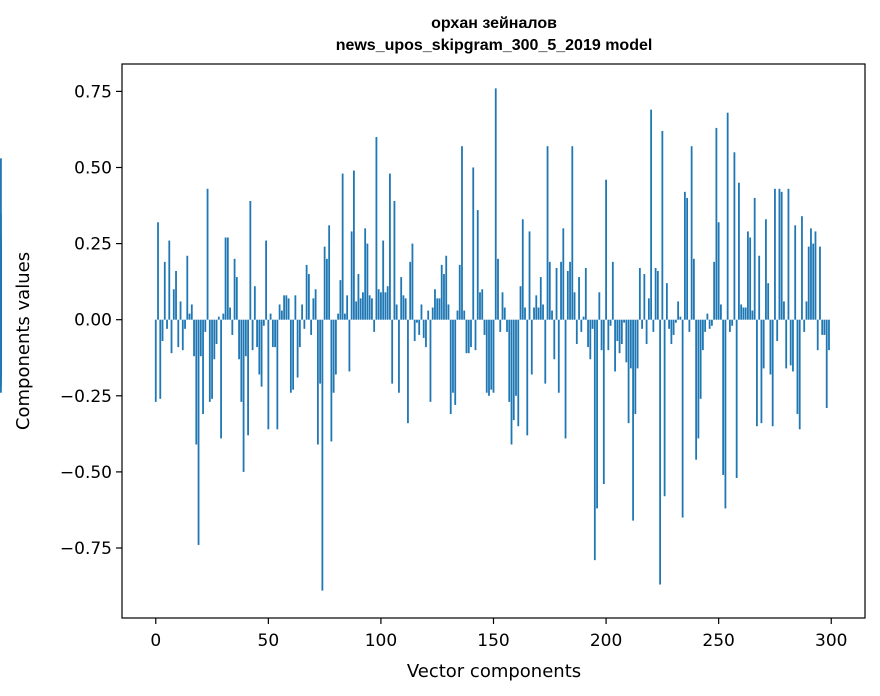  What do you see at coordinates (93, 321) in the screenshot?
I see `y-tick-label: 0.00` at bounding box center [93, 321].